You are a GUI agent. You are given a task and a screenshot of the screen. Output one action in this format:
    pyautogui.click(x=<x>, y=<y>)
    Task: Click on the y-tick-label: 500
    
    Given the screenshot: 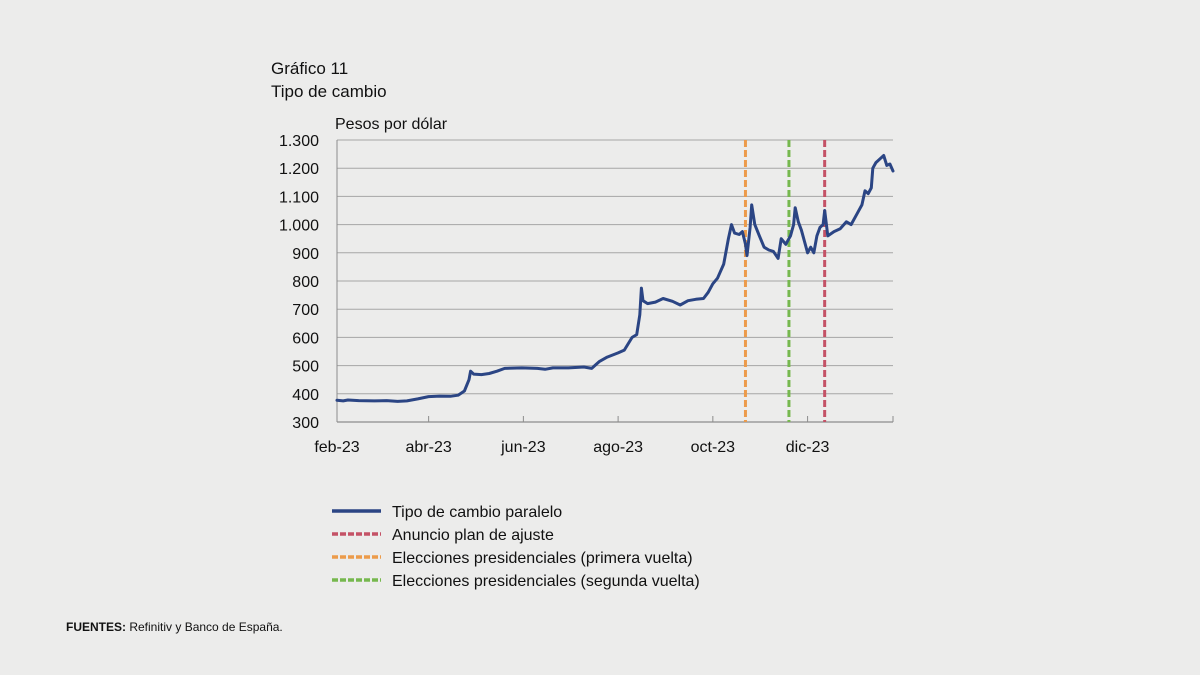 What is the action you would take?
    pyautogui.click(x=305, y=367)
    